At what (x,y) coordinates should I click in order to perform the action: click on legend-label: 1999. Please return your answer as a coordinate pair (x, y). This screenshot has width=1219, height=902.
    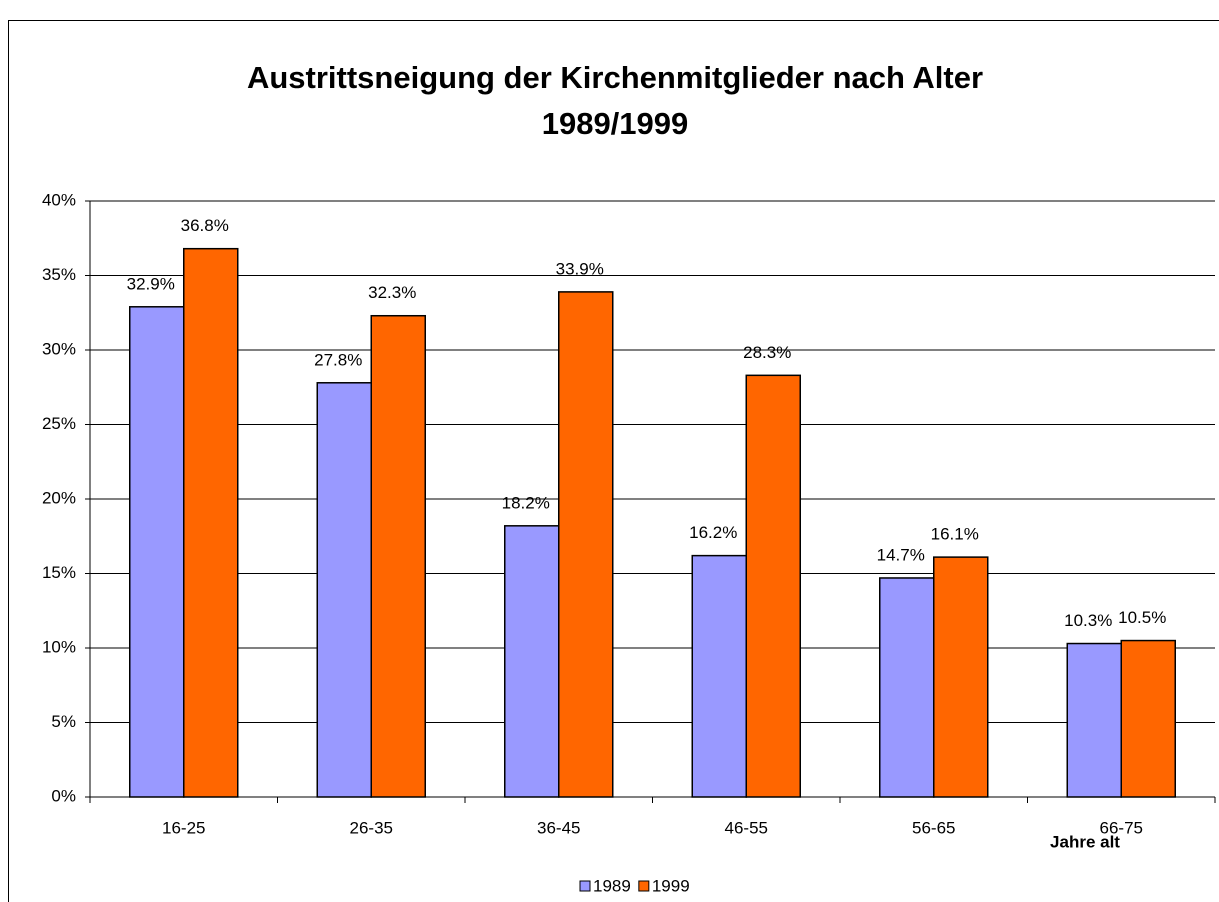
    Looking at the image, I should click on (671, 885).